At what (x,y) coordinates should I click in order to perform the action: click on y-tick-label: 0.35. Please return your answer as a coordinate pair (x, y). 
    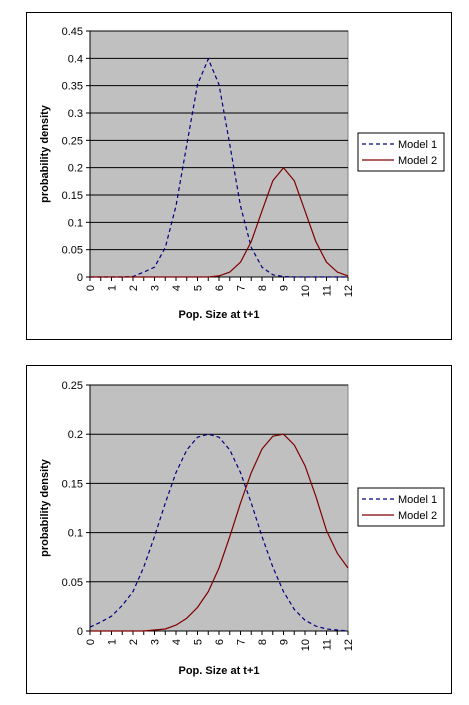
    Looking at the image, I should click on (72, 87).